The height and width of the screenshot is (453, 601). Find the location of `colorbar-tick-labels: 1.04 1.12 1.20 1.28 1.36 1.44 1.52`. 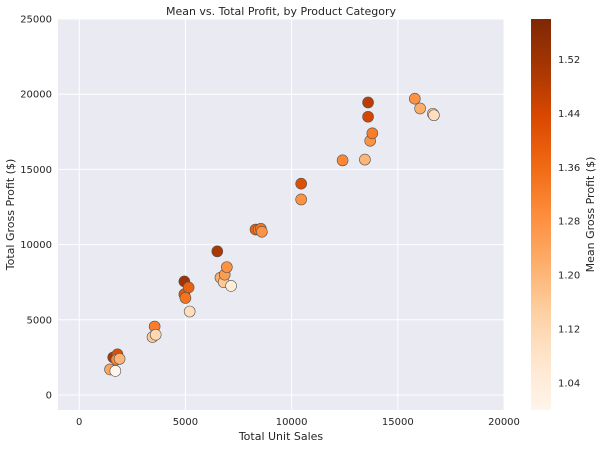

colorbar-tick-labels: 1.04 1.12 1.20 1.28 1.36 1.44 1.52 is located at coordinates (569, 222).